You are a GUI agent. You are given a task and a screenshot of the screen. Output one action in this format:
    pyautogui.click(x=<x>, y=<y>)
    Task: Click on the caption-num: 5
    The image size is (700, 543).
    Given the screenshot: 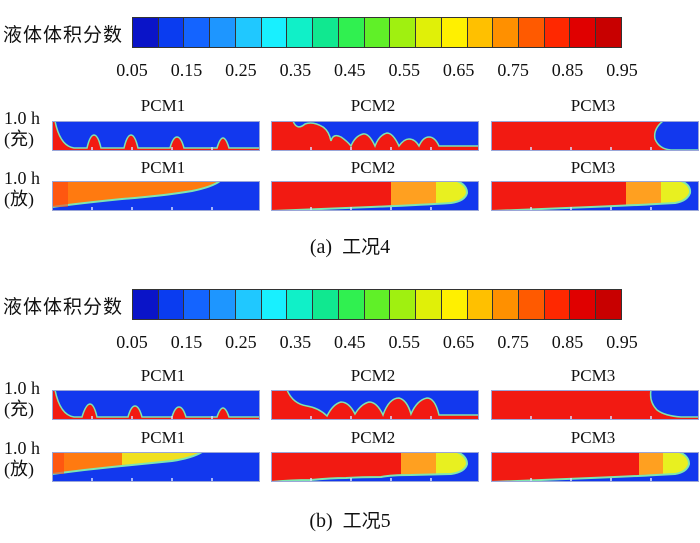 What is the action you would take?
    pyautogui.click(x=385, y=521)
    